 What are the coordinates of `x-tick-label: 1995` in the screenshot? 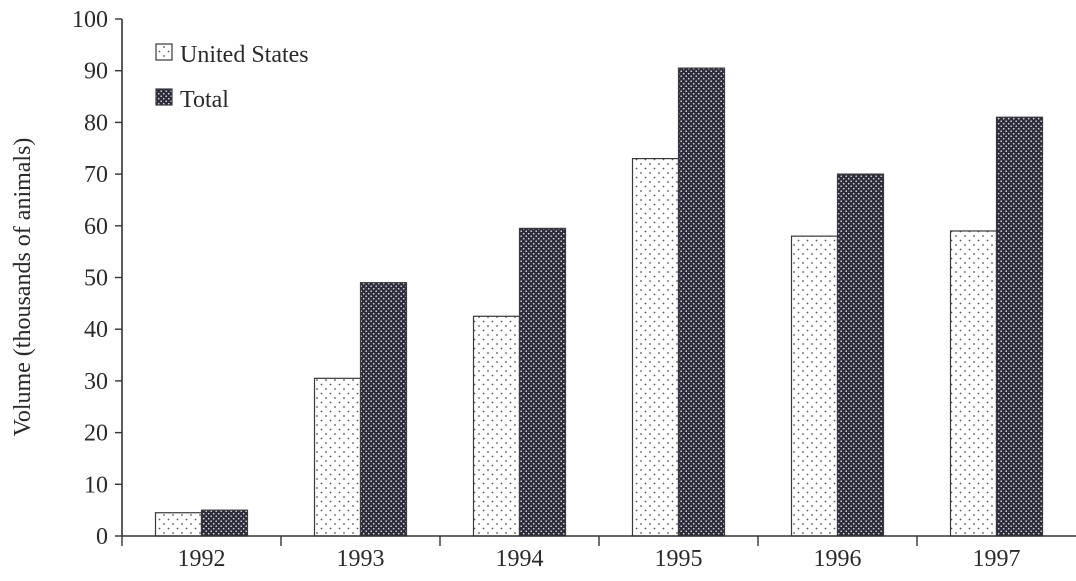 It's located at (679, 559).